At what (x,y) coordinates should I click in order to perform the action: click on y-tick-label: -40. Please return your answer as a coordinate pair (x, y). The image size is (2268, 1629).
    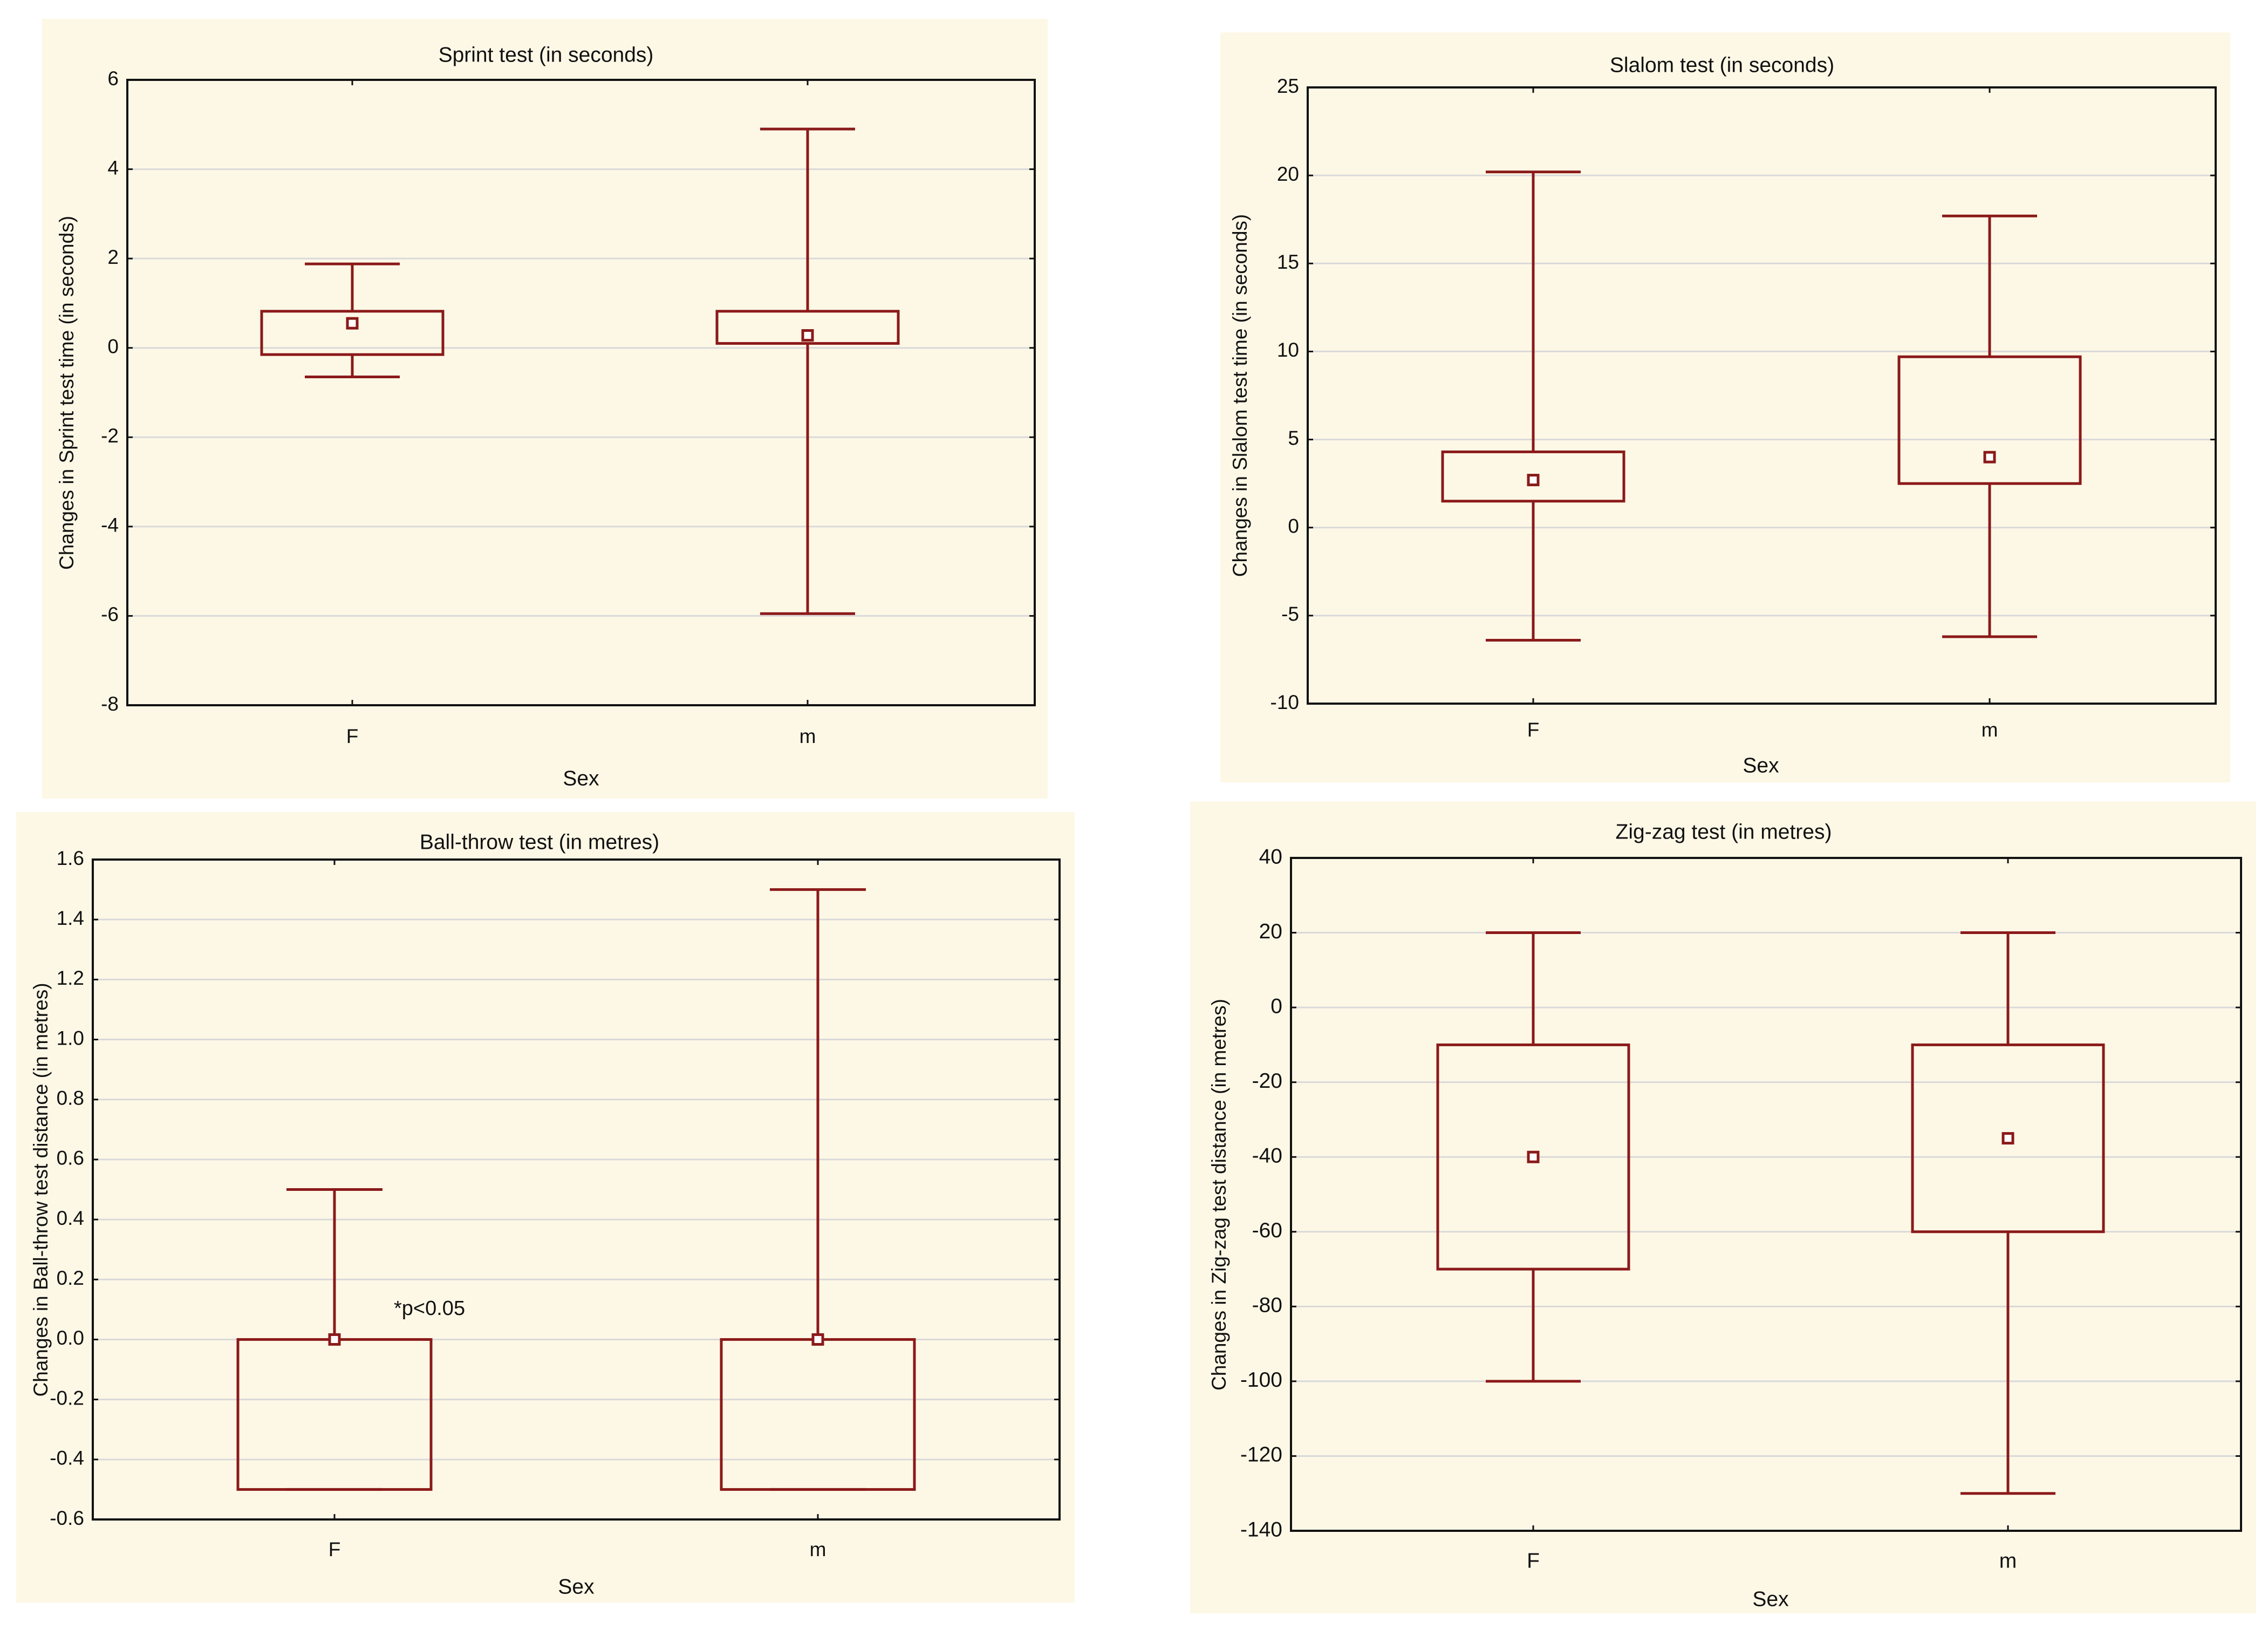
    Looking at the image, I should click on (1267, 1156).